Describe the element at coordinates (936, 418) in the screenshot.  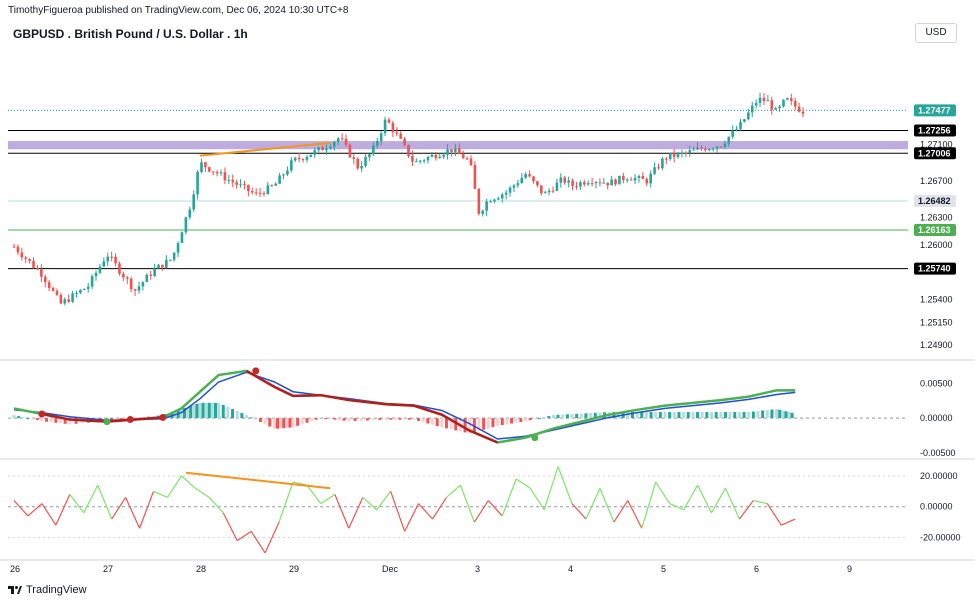
I see `macd-tick-label: 0.00000` at that location.